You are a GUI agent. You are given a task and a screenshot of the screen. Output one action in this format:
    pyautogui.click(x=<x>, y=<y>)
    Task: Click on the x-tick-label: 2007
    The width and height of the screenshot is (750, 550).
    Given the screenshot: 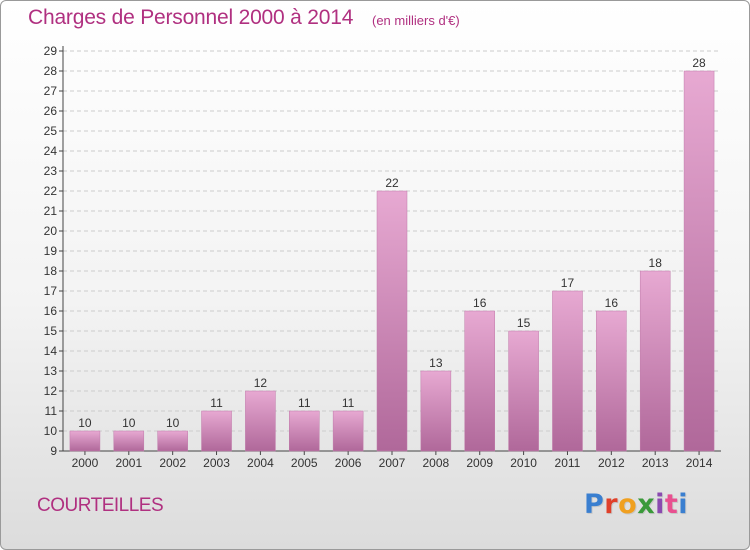 What is the action you would take?
    pyautogui.click(x=392, y=463)
    